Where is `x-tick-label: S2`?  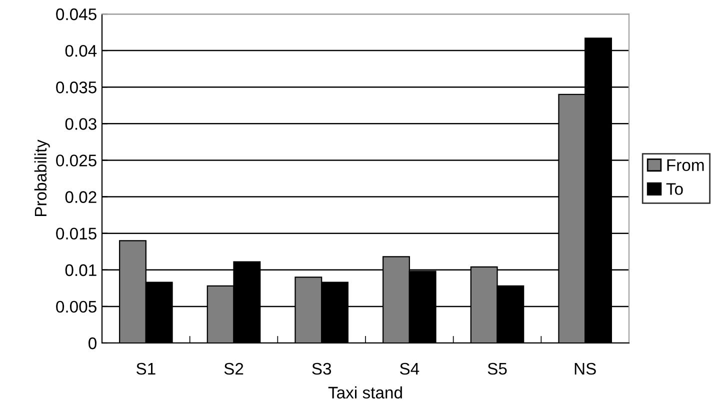
x-tick-label: S2 is located at coordinates (234, 368).